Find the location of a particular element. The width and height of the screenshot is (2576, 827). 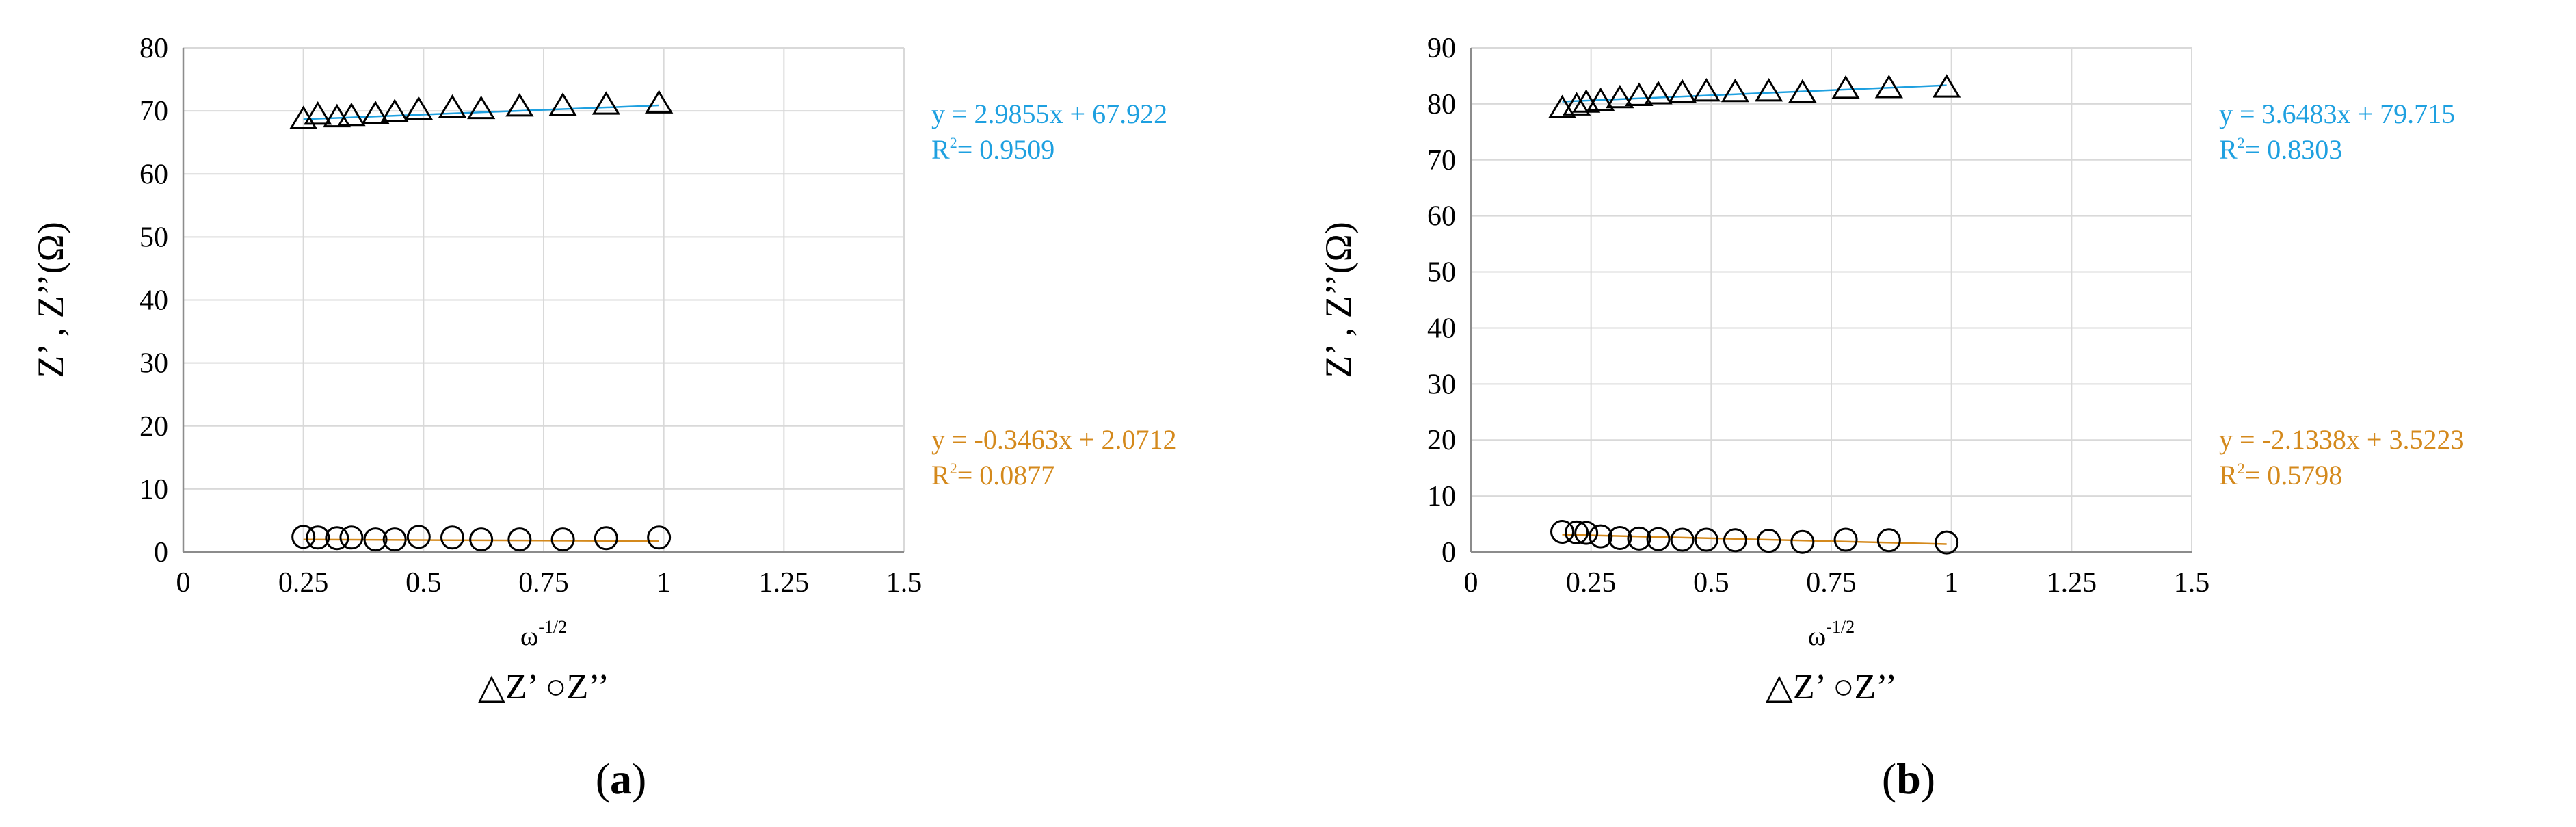

caption-letter: b is located at coordinates (1908, 779).